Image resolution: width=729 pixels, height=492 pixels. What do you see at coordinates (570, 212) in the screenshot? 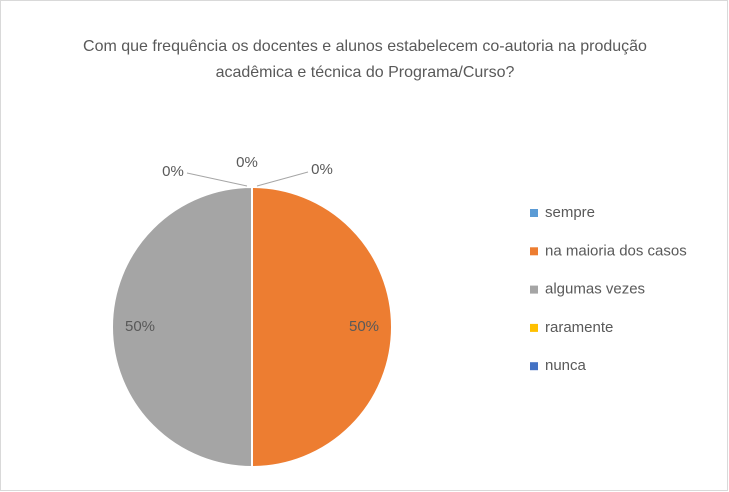
I see `legend-label: sempre` at bounding box center [570, 212].